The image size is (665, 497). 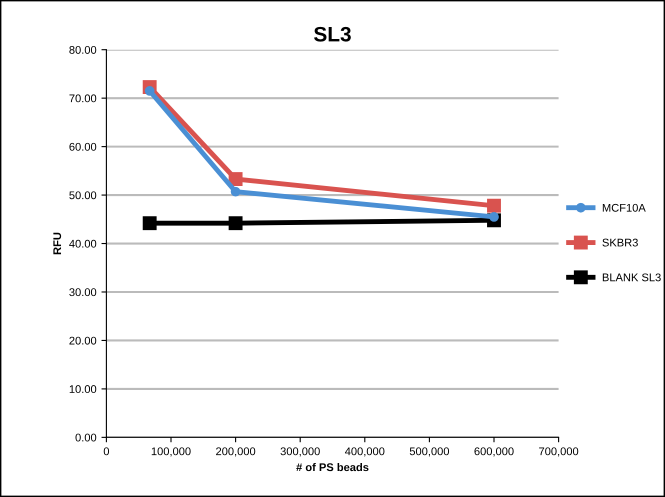 What do you see at coordinates (332, 34) in the screenshot?
I see `chart-title: SL3` at bounding box center [332, 34].